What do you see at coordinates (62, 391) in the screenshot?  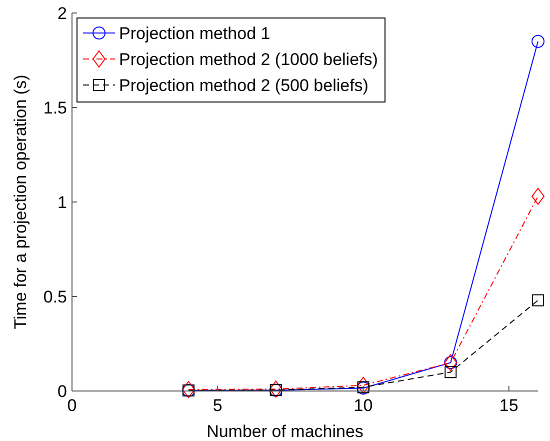 I see `y-tick-label: 0` at bounding box center [62, 391].